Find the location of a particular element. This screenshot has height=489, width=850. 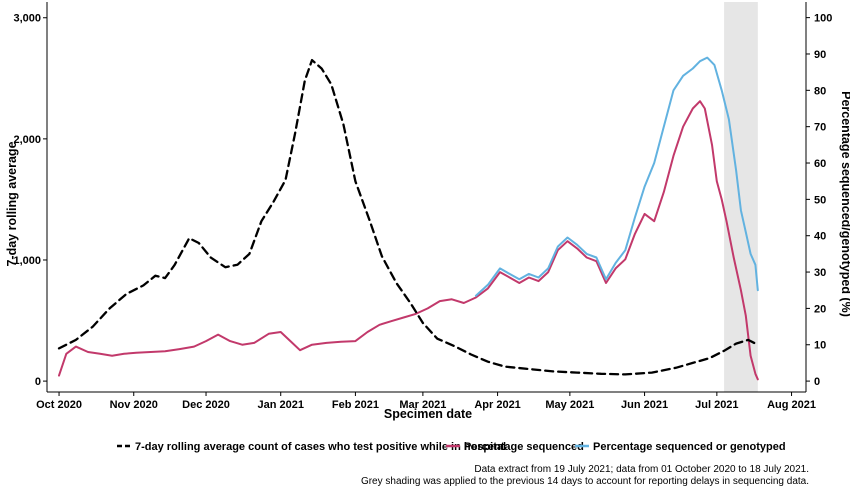

shaded-region-layer is located at coordinates (741, 197).